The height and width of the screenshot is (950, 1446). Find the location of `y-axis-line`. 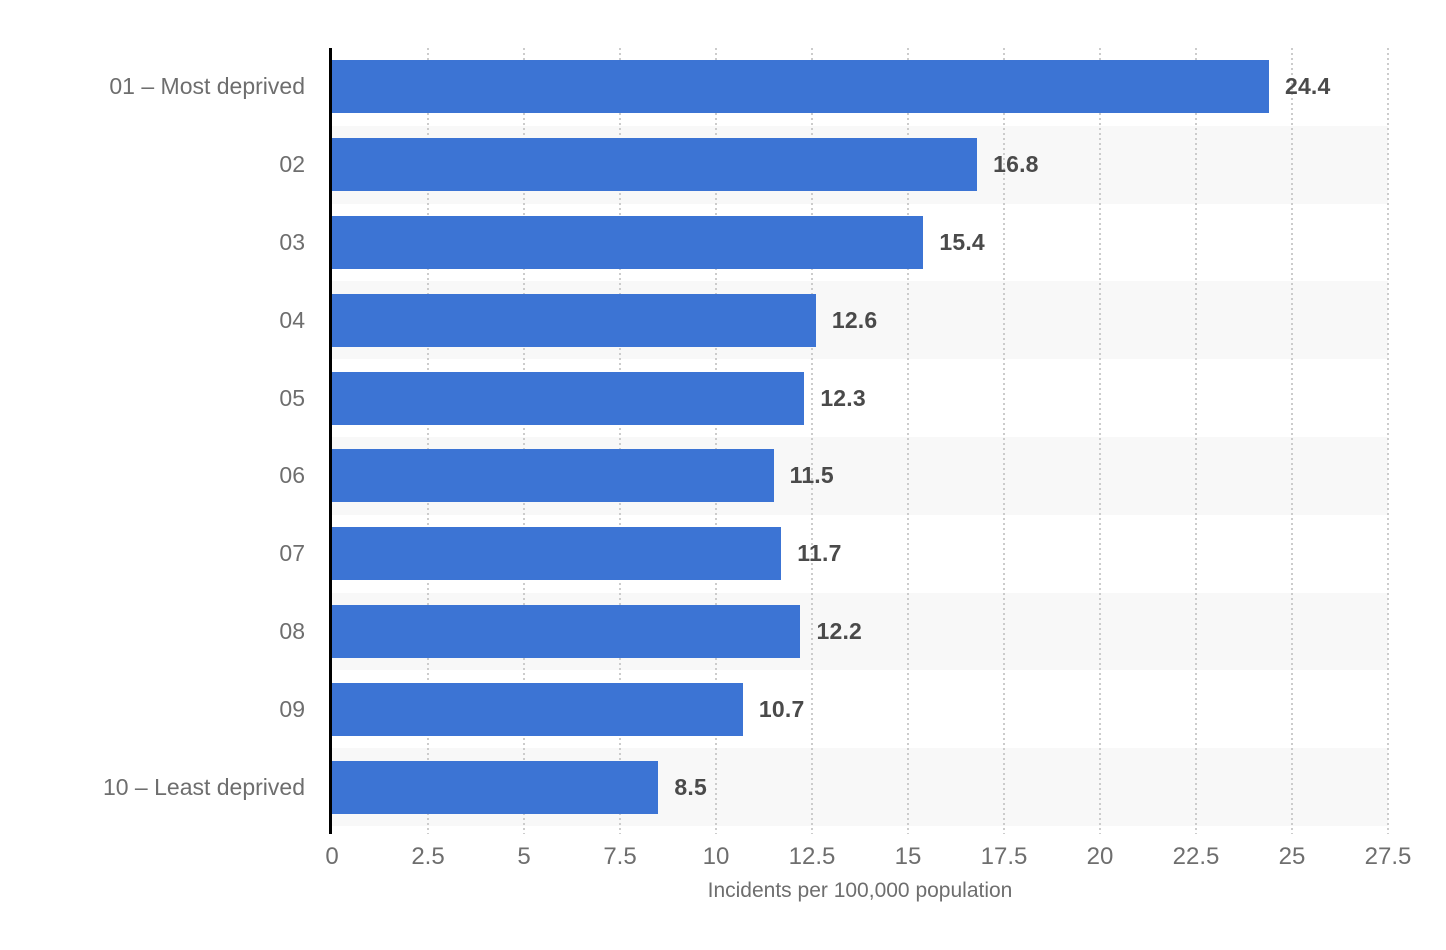

y-axis-line is located at coordinates (330, 441).